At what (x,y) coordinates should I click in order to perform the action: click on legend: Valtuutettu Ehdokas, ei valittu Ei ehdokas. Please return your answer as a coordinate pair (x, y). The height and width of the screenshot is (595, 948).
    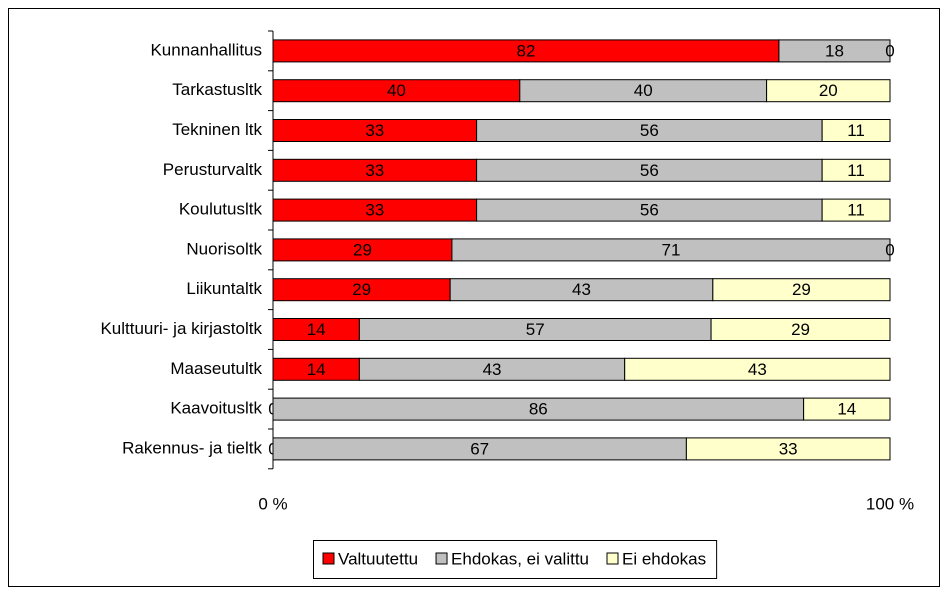
    Looking at the image, I should click on (515, 559).